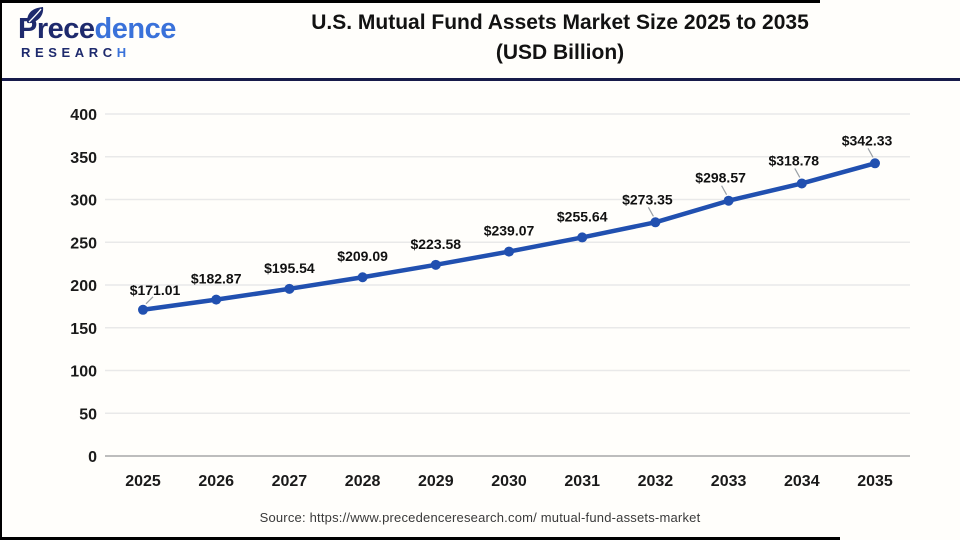 The image size is (960, 540). What do you see at coordinates (875, 481) in the screenshot?
I see `svg-text: 2035` at bounding box center [875, 481].